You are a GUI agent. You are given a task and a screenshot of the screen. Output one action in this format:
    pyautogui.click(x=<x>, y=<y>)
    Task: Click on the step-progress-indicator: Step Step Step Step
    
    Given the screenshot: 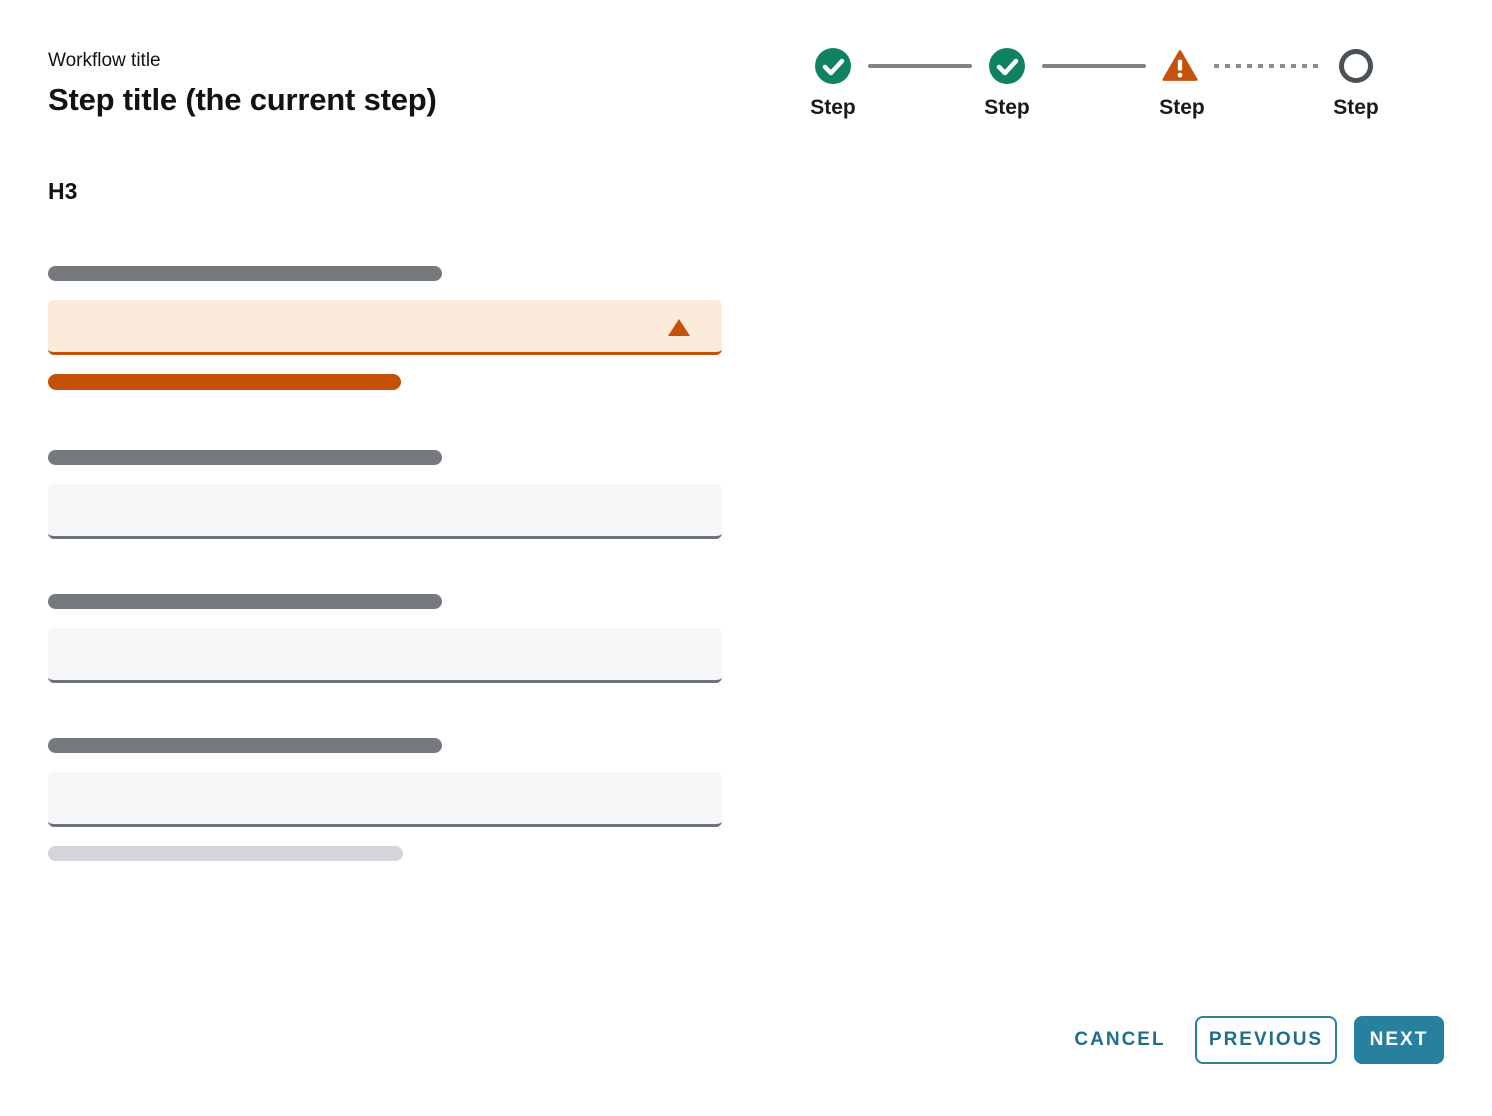 What is the action you would take?
    pyautogui.click(x=746, y=70)
    